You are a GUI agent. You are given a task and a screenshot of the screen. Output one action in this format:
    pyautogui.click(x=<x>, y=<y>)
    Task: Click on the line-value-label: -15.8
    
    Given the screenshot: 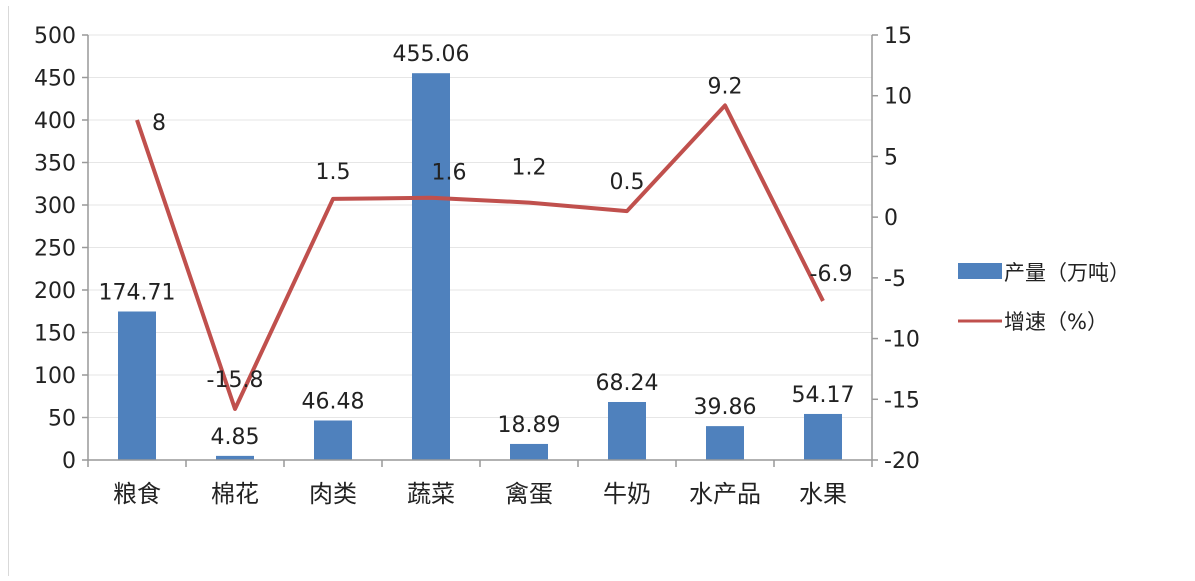 What is the action you would take?
    pyautogui.click(x=235, y=380)
    